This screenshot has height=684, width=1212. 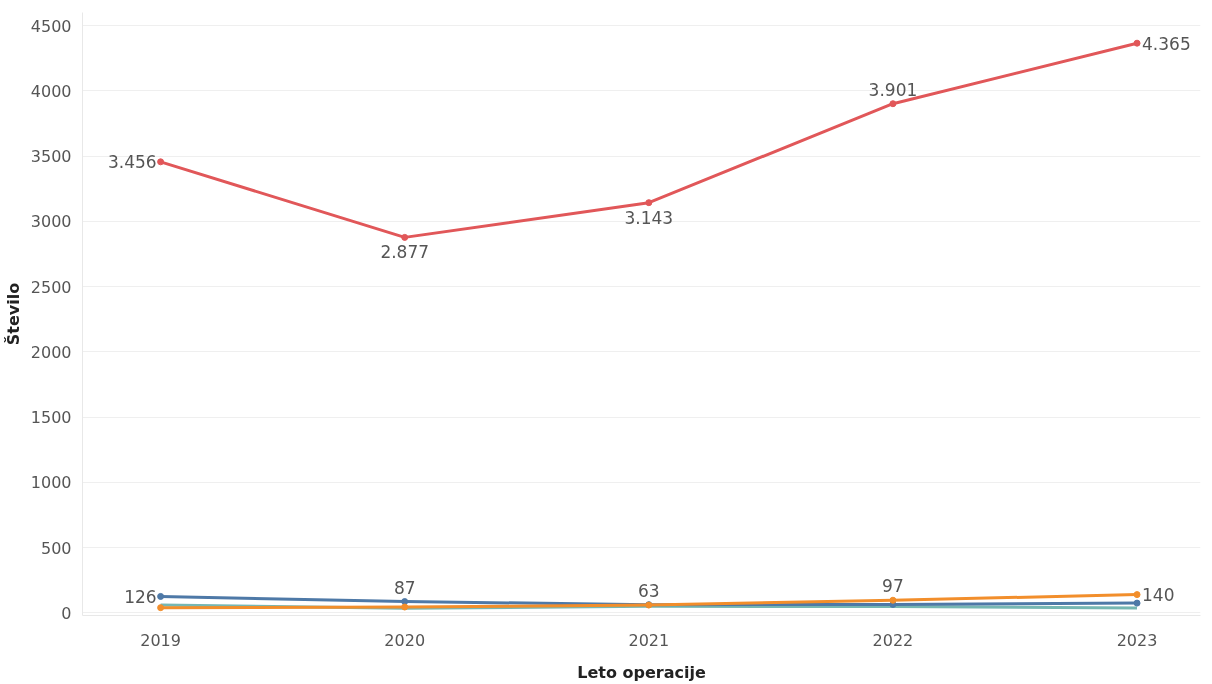 What do you see at coordinates (160, 640) in the screenshot?
I see `x-tick-label: 2019` at bounding box center [160, 640].